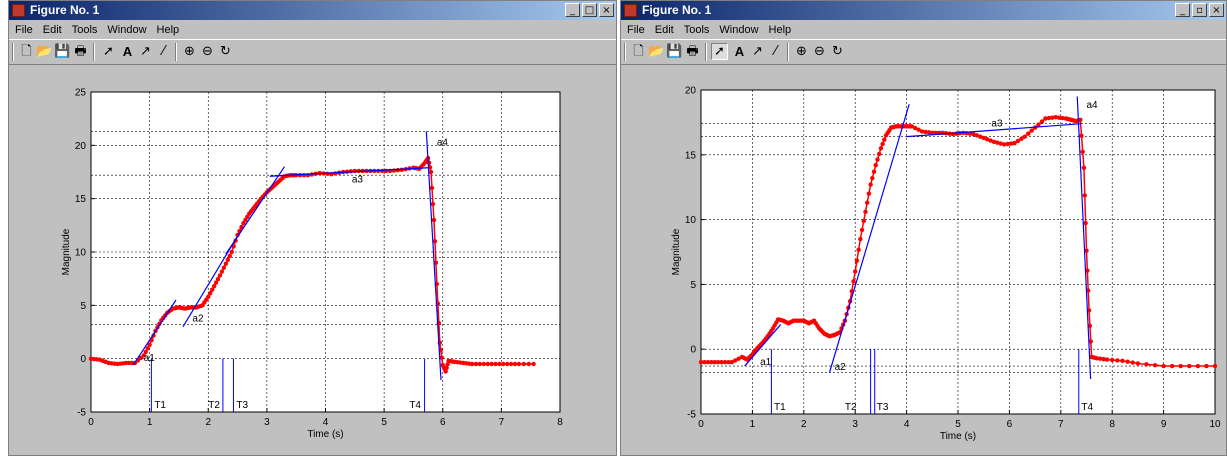 Image resolution: width=1227 pixels, height=456 pixels. I want to click on time-label: T4, so click(415, 405).